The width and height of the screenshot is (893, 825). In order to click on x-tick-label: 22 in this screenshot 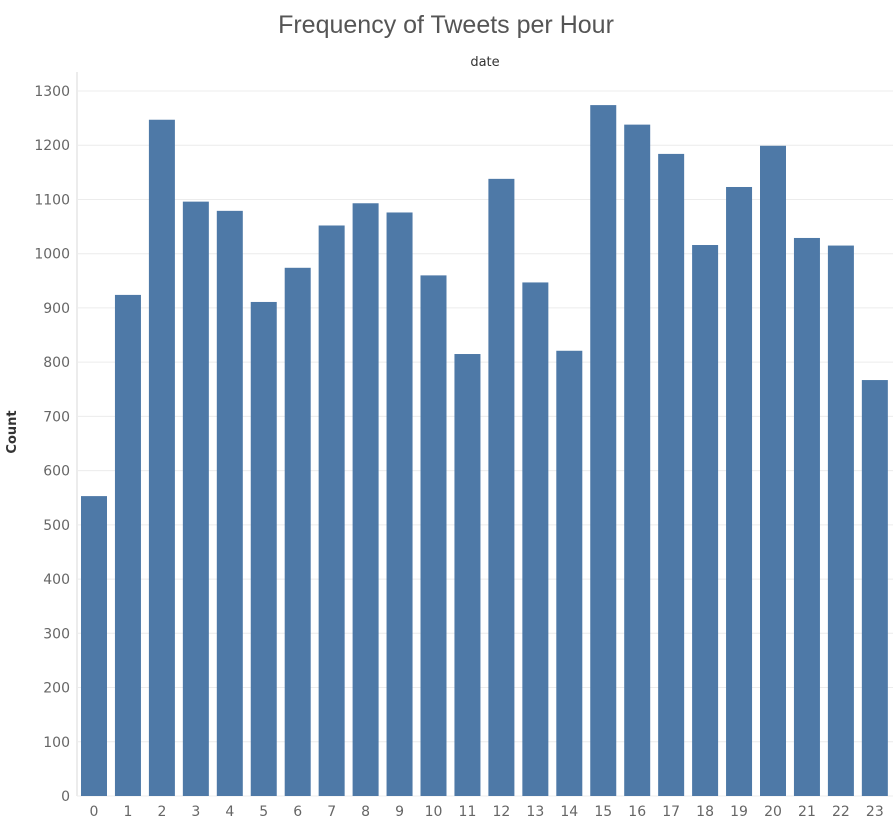, I will do `click(841, 812)`.